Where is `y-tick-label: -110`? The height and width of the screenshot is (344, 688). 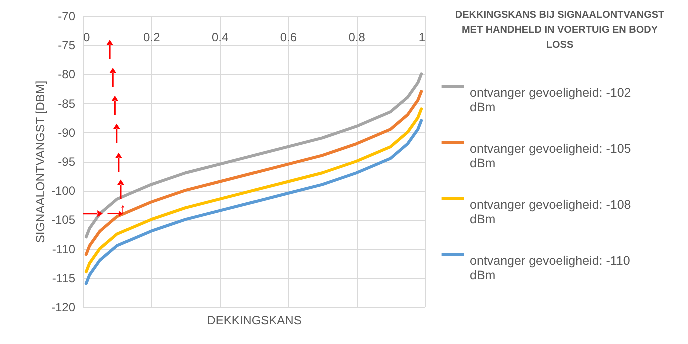 y-tick-label: -110 is located at coordinates (64, 249).